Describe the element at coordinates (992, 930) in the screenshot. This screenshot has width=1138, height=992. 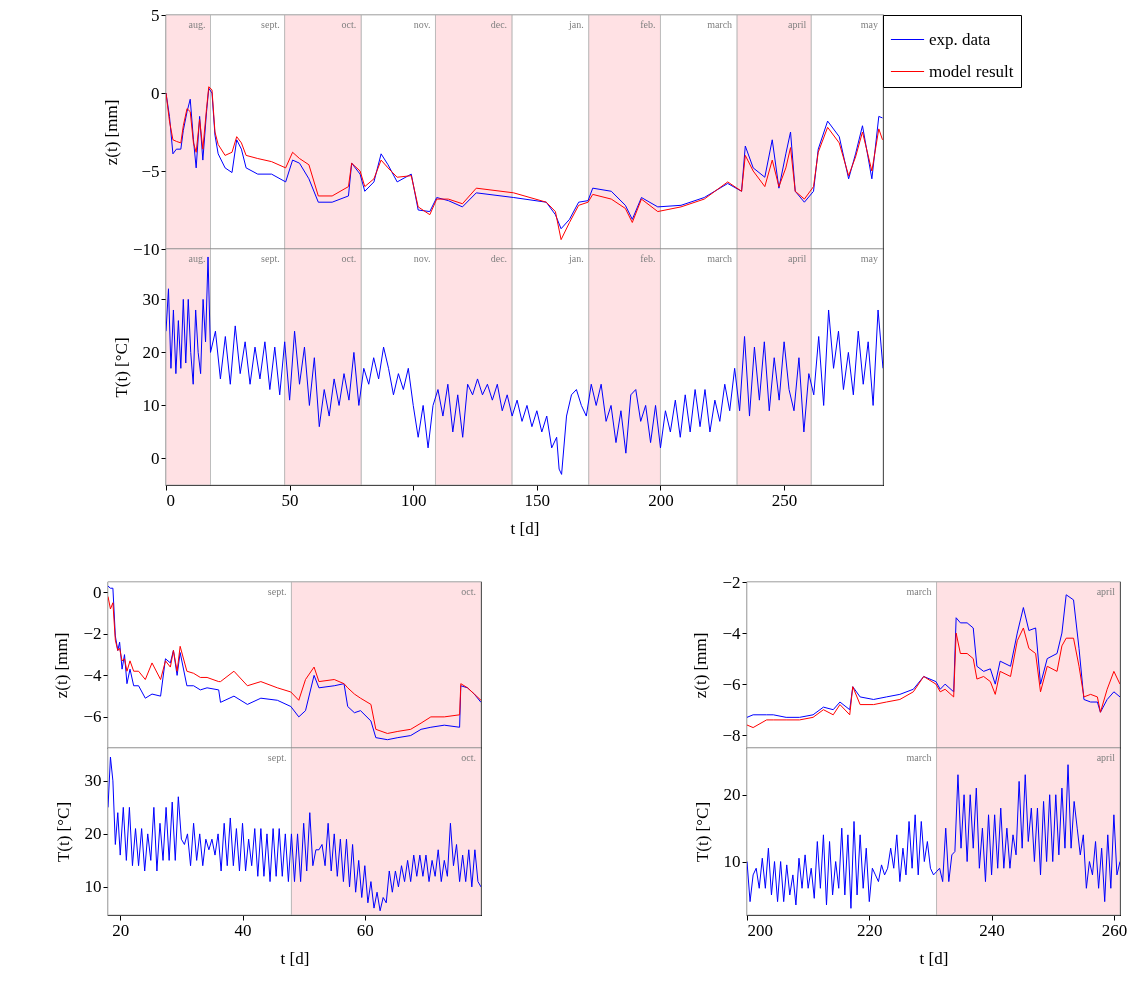
I see `x-tick-label: 240` at that location.